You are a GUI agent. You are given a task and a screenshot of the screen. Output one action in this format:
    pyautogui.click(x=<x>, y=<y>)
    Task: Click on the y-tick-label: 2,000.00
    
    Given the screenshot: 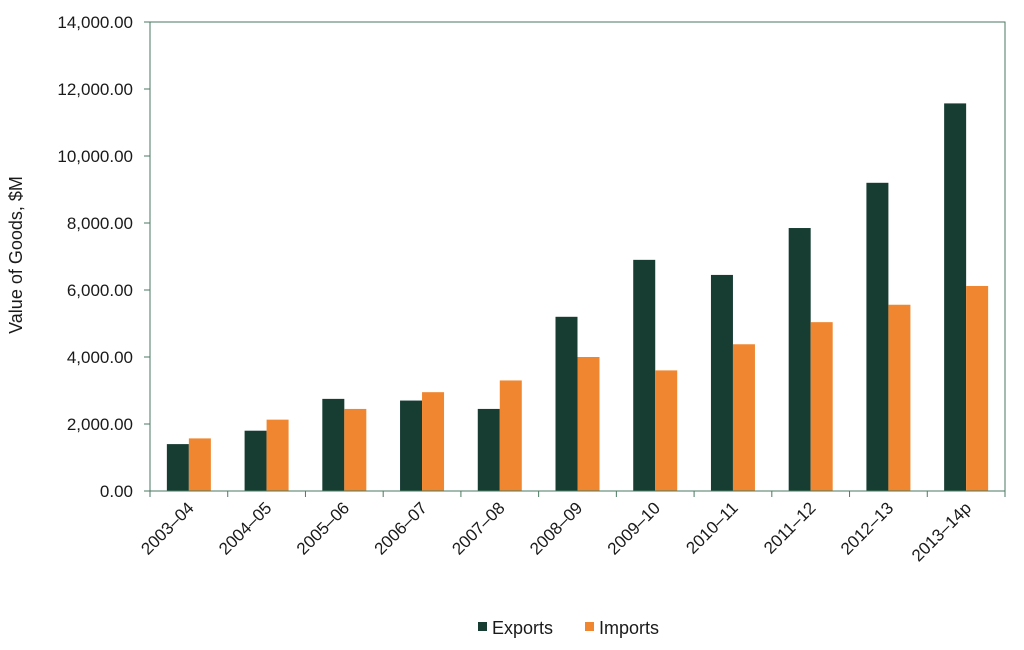 What is the action you would take?
    pyautogui.click(x=100, y=424)
    